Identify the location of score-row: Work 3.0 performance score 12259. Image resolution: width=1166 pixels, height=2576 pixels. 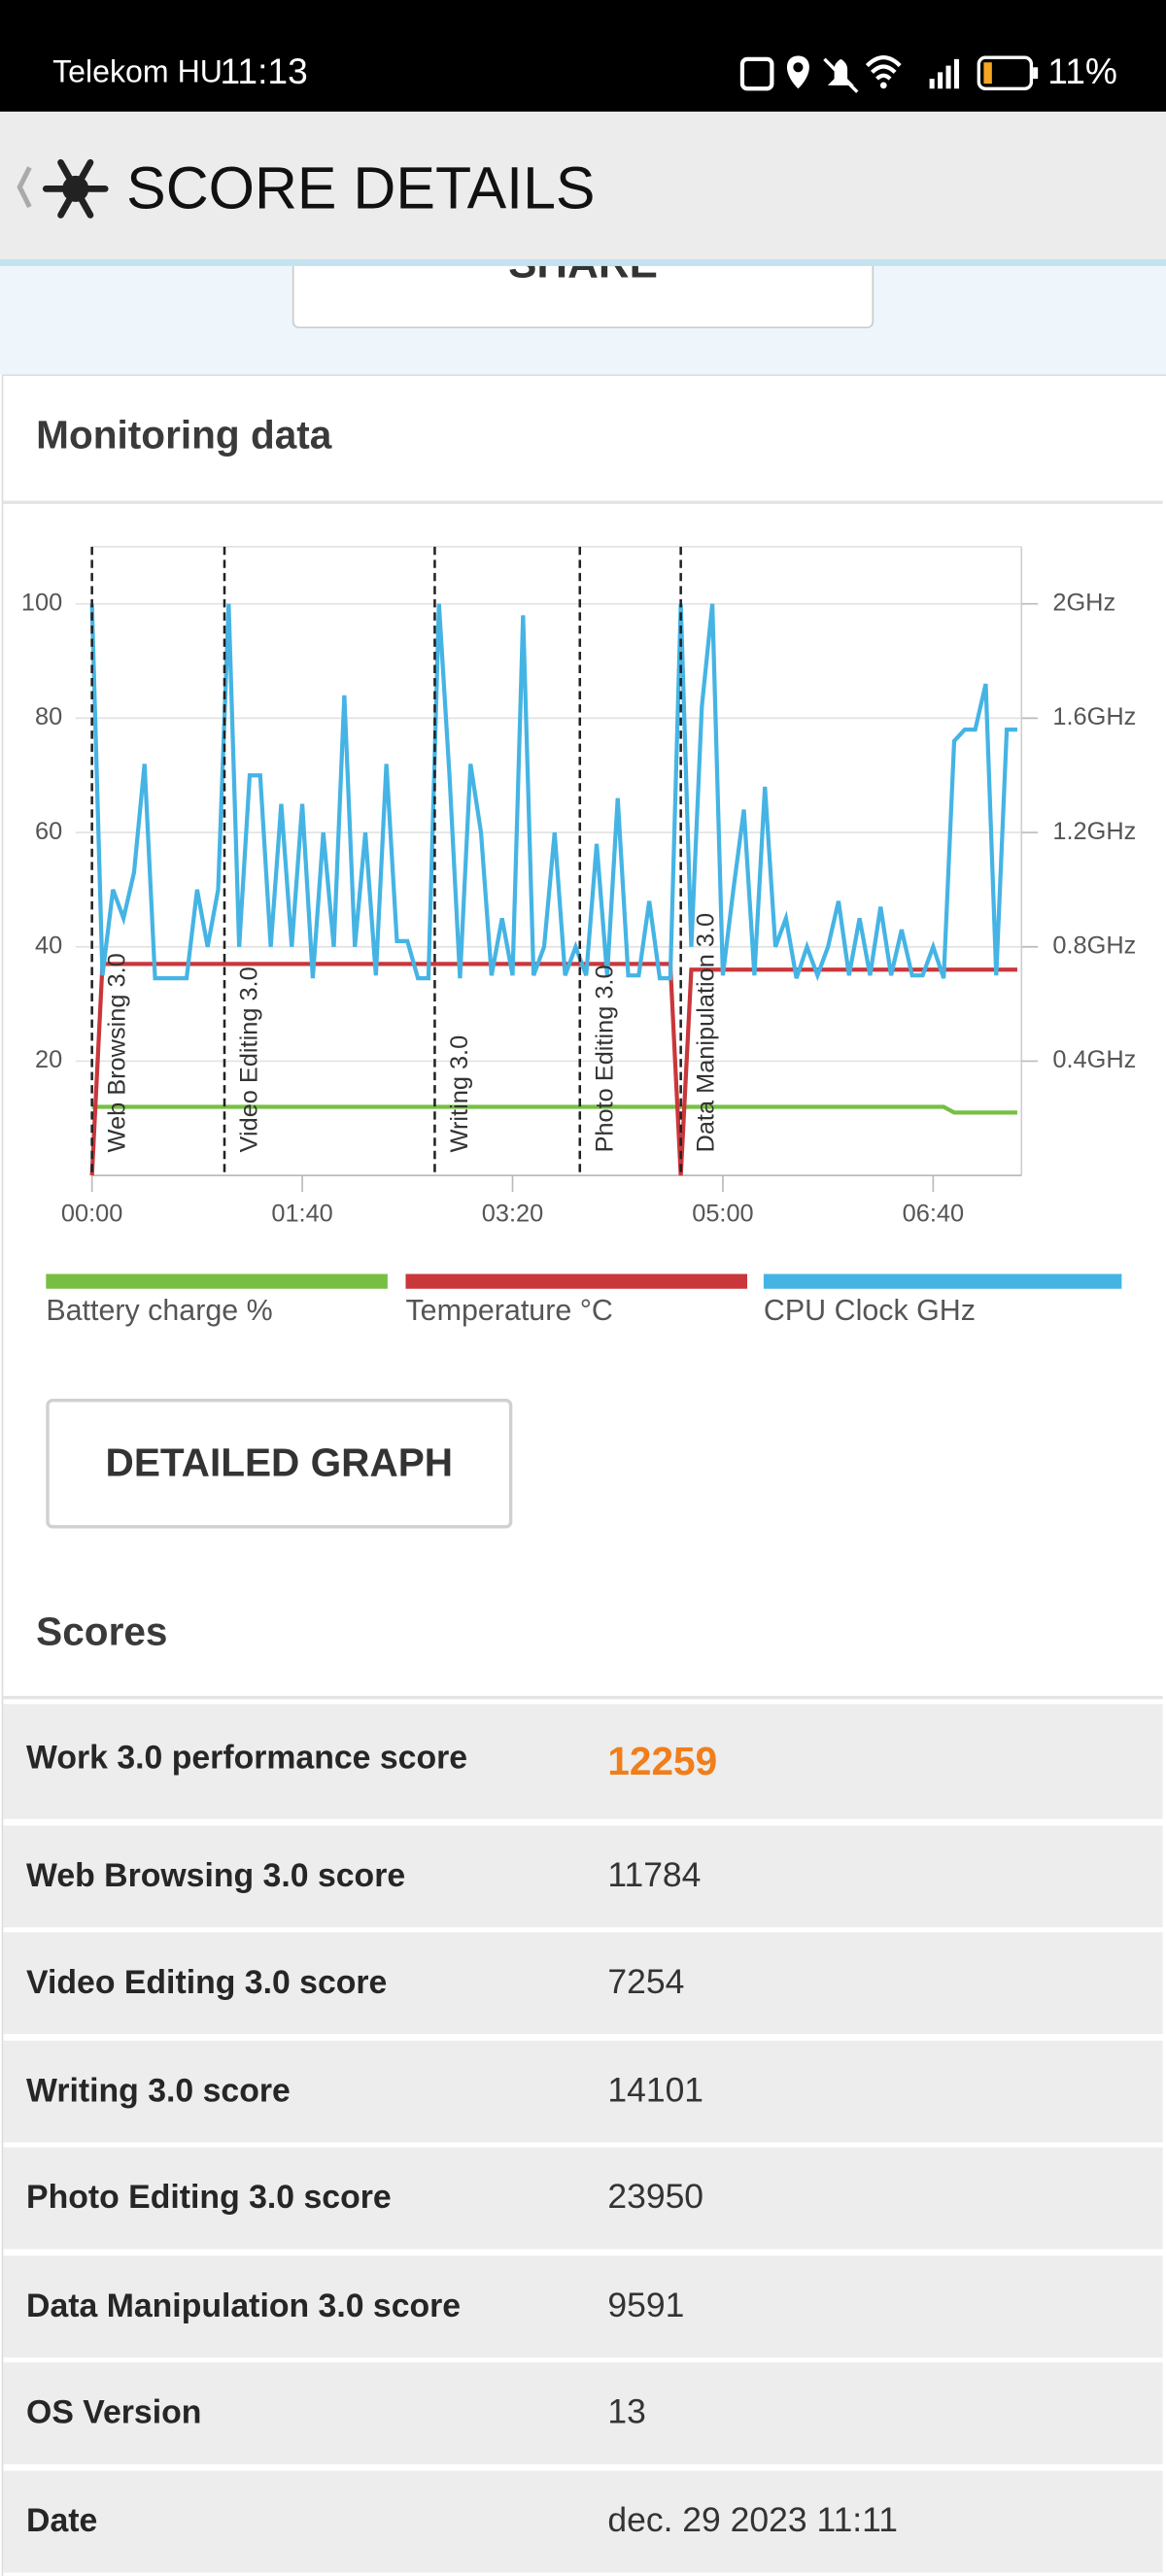
(583, 1761).